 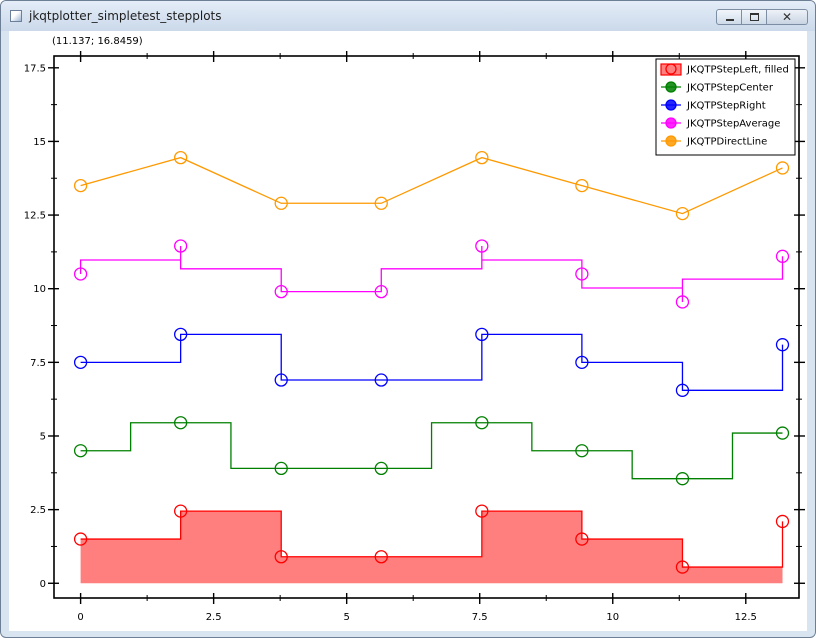 What do you see at coordinates (612, 617) in the screenshot?
I see `x-tick-label: 10` at bounding box center [612, 617].